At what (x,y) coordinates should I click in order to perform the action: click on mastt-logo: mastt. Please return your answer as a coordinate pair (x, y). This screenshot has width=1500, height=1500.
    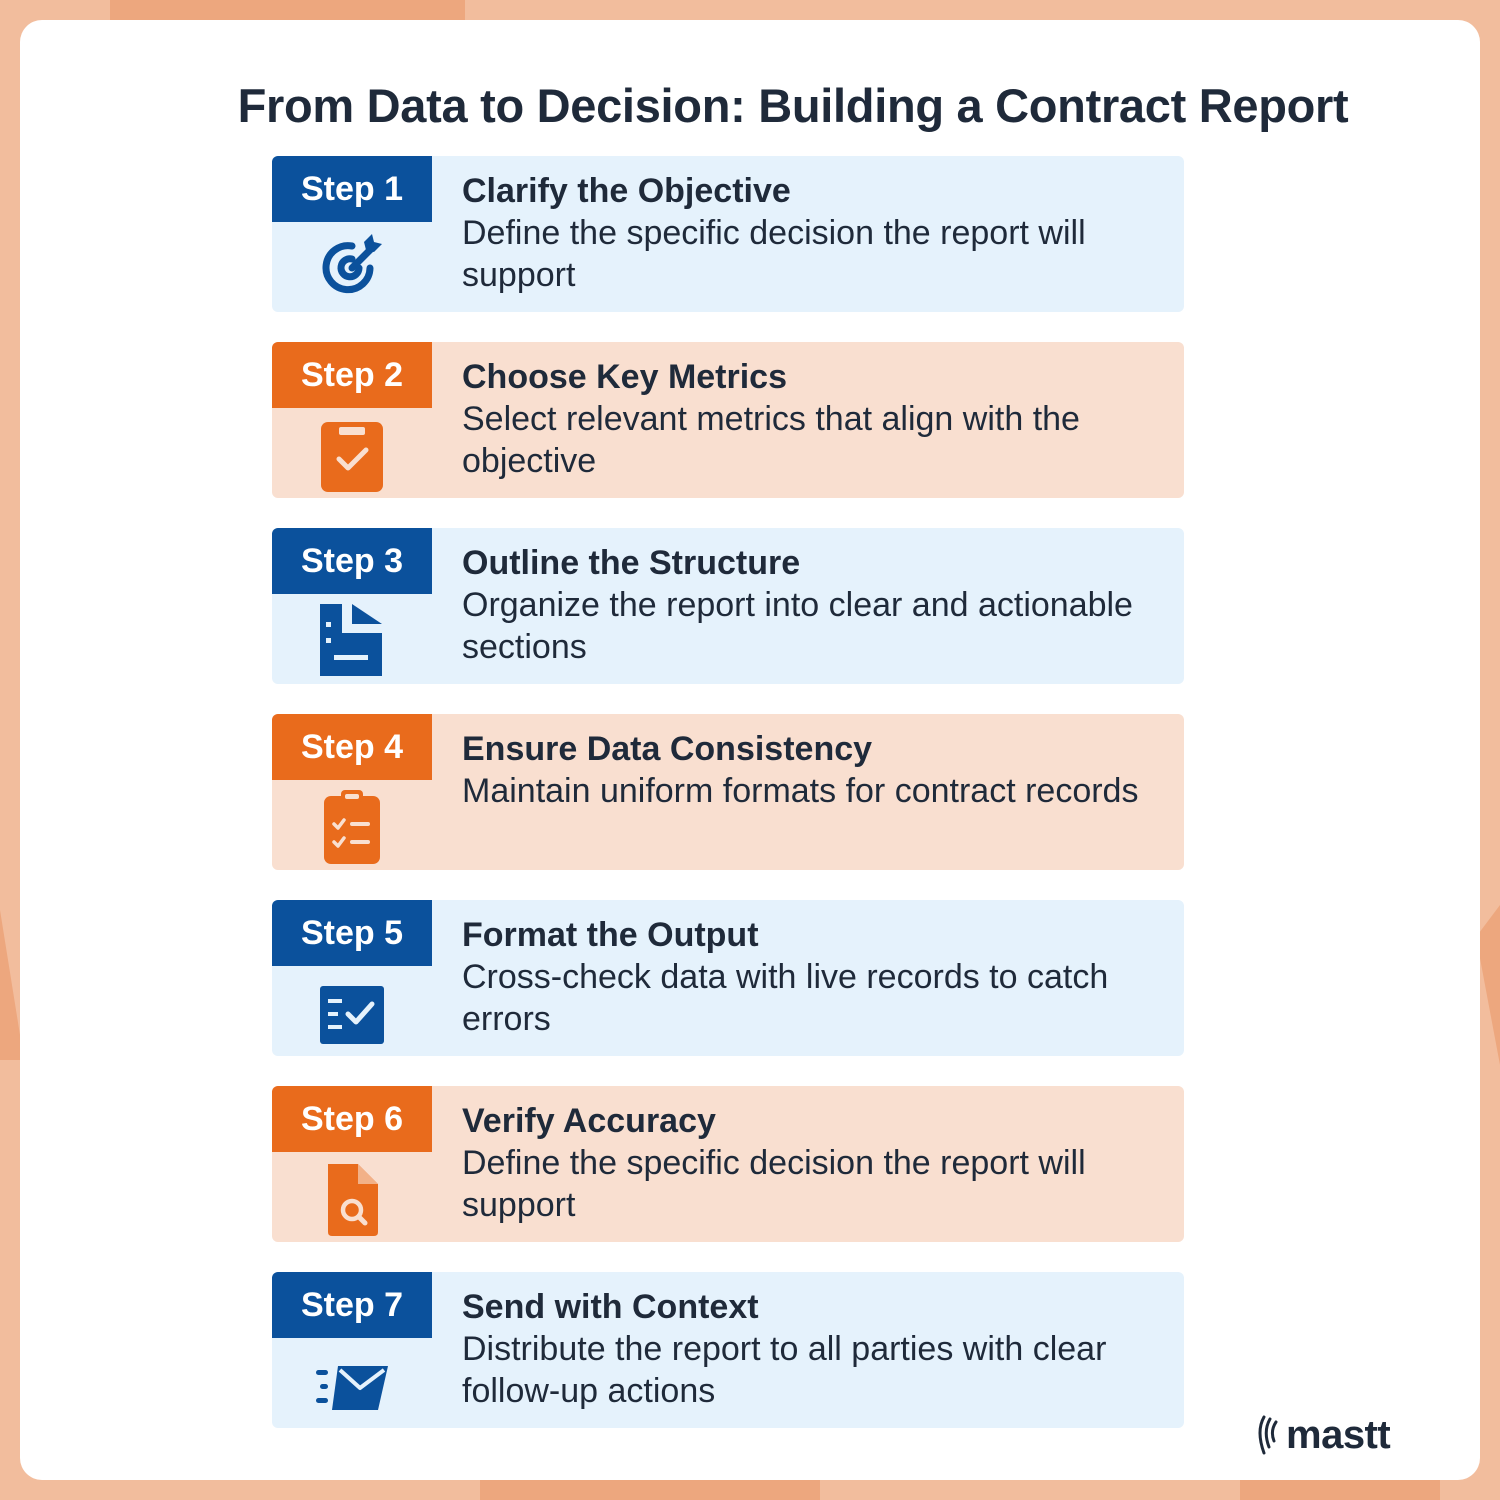
    Looking at the image, I should click on (1321, 1435).